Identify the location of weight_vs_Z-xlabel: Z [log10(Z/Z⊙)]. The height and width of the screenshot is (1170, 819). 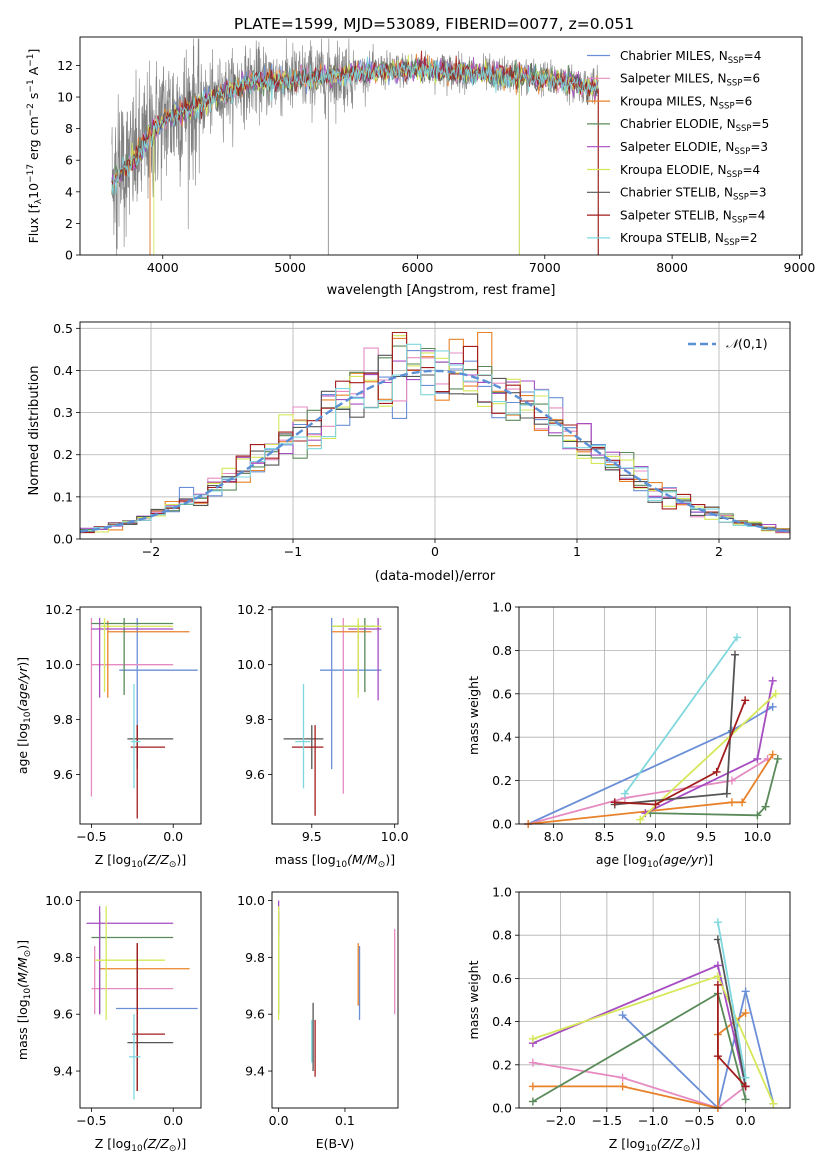
(654, 1145).